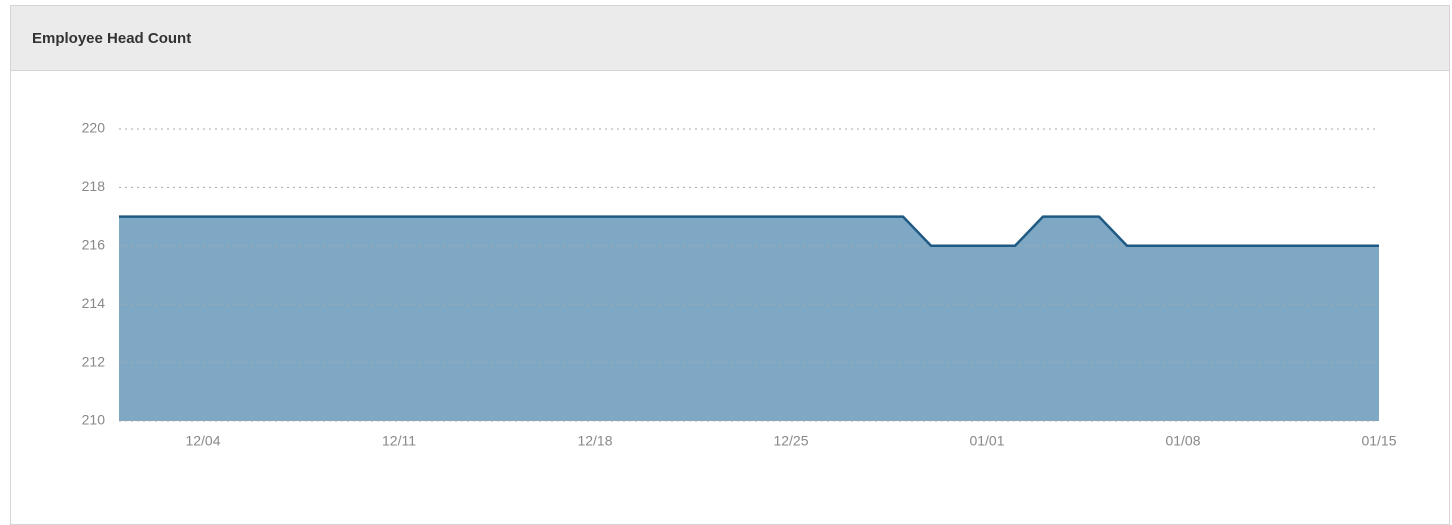 This screenshot has width=1452, height=525. What do you see at coordinates (94, 186) in the screenshot?
I see `y-tick-label: 218` at bounding box center [94, 186].